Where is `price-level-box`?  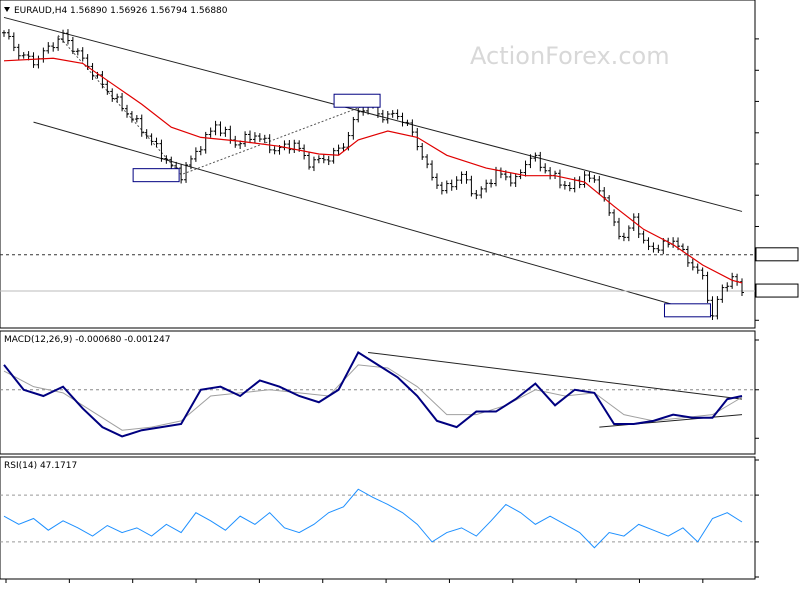 price-level-box is located at coordinates (777, 254).